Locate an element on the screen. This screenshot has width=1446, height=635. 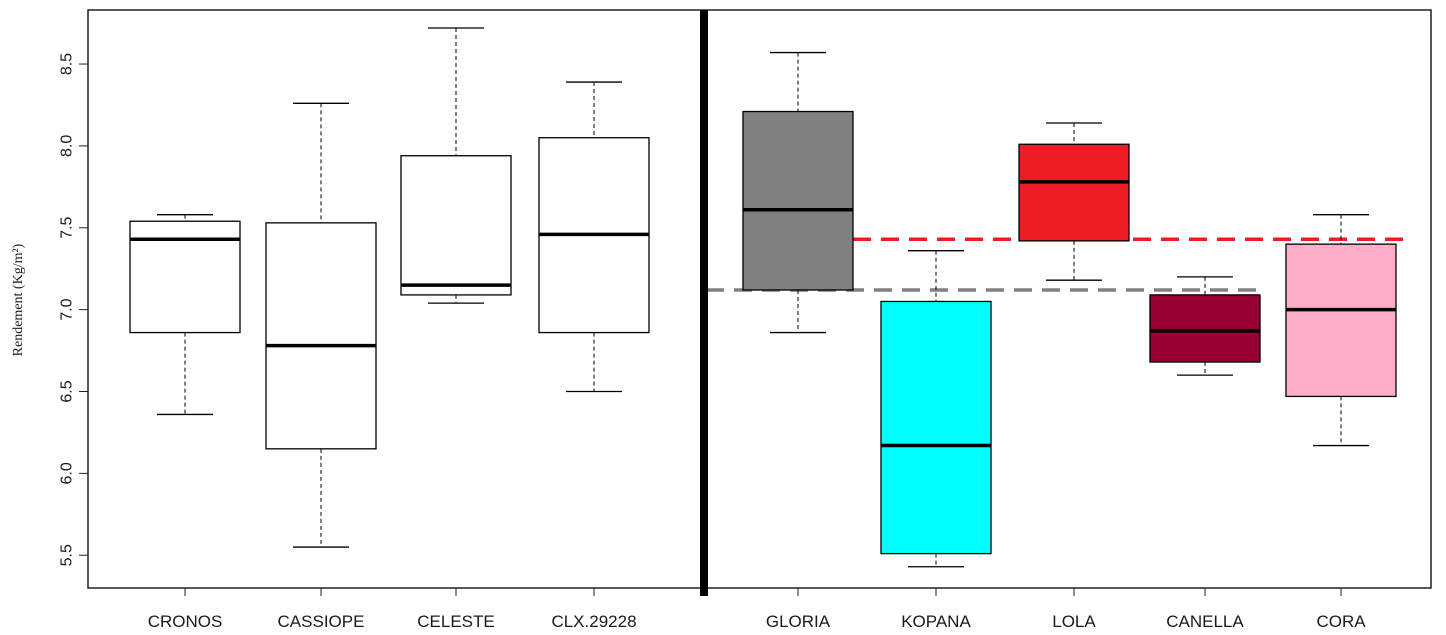
box-cora is located at coordinates (1341, 330).